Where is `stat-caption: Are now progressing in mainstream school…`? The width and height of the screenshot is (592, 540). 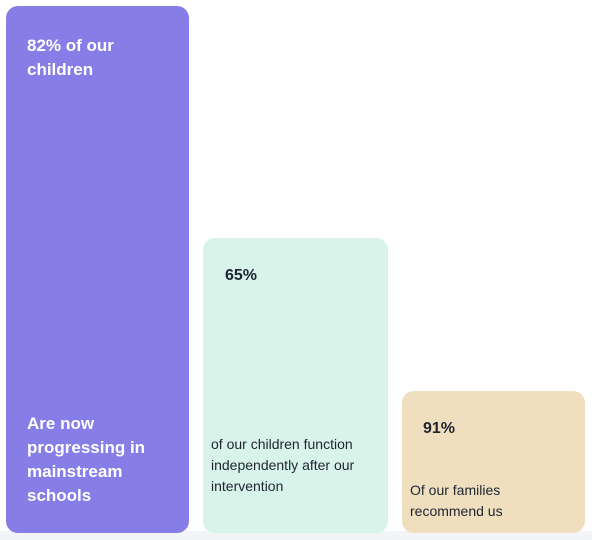
stat-caption: Are now progressing in mainstream school… is located at coordinates (86, 459).